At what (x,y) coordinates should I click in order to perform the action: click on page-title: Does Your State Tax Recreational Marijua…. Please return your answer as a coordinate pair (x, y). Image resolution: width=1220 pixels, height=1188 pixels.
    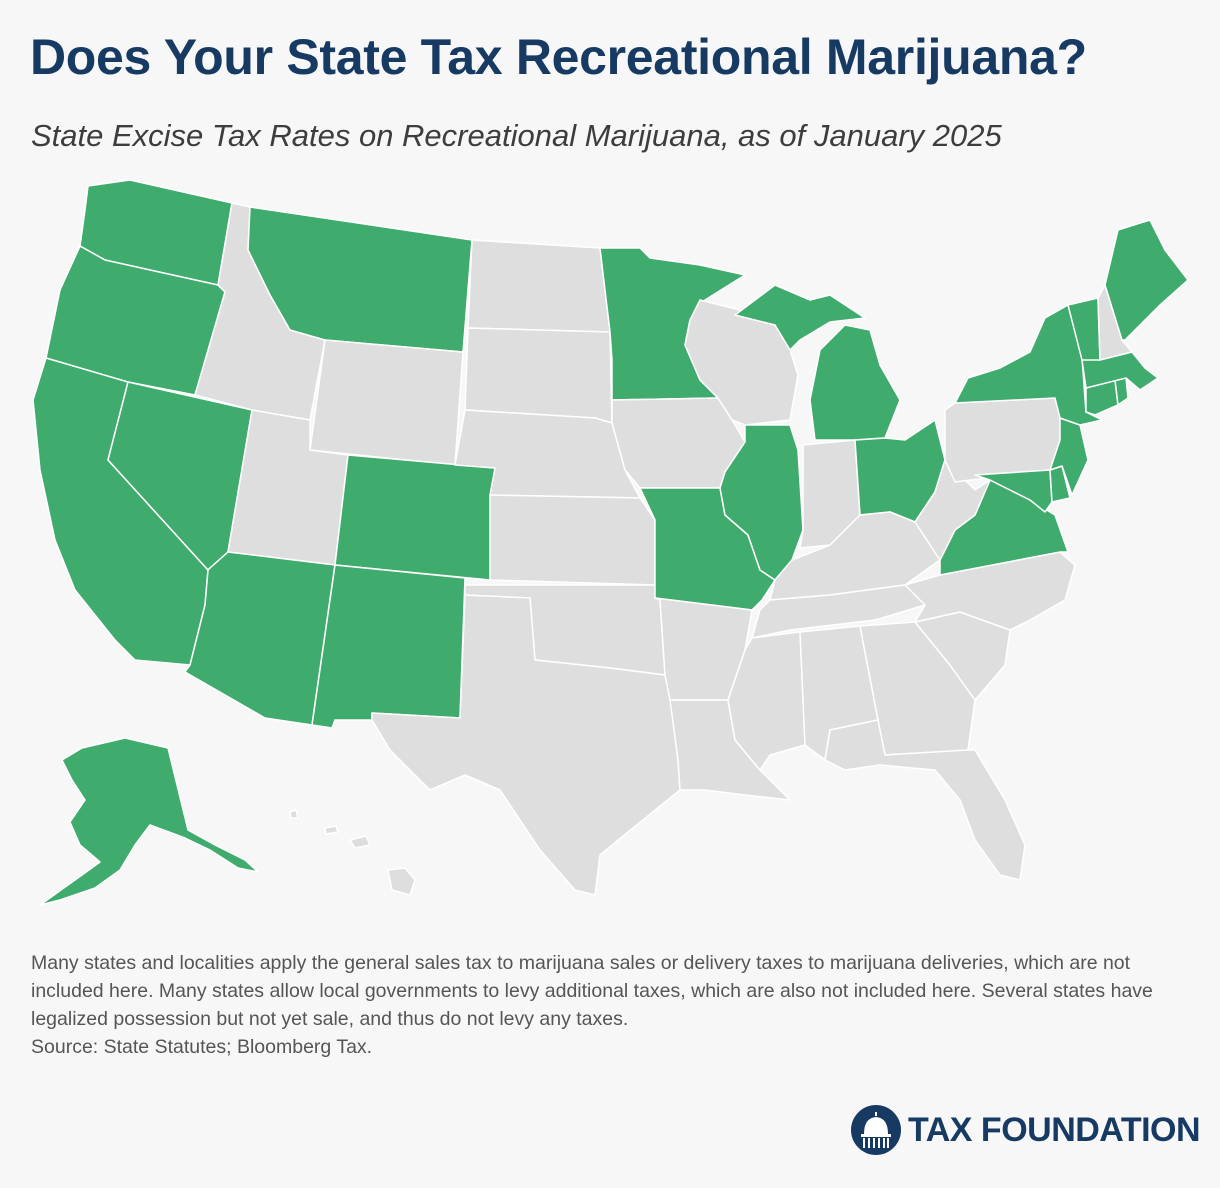
    Looking at the image, I should click on (558, 57).